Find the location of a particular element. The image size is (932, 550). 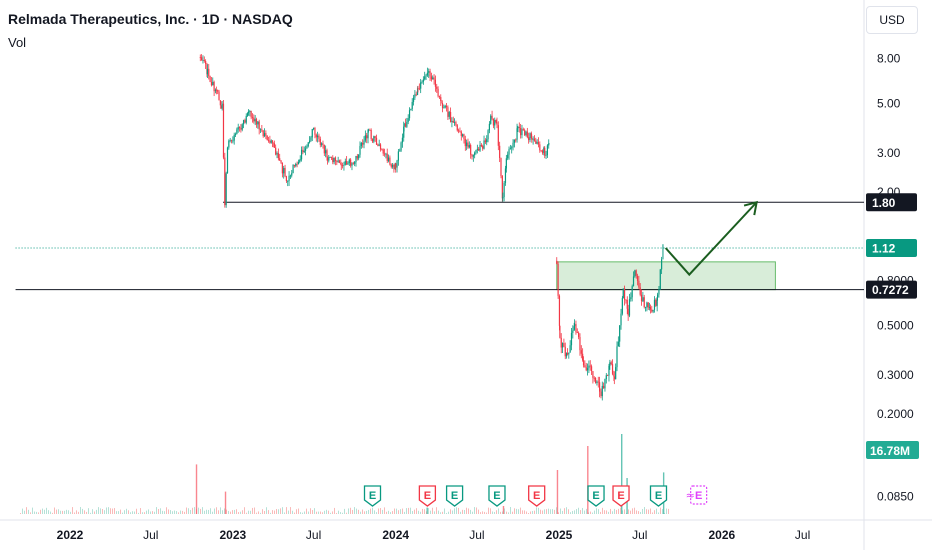

support-zone is located at coordinates (666, 276).